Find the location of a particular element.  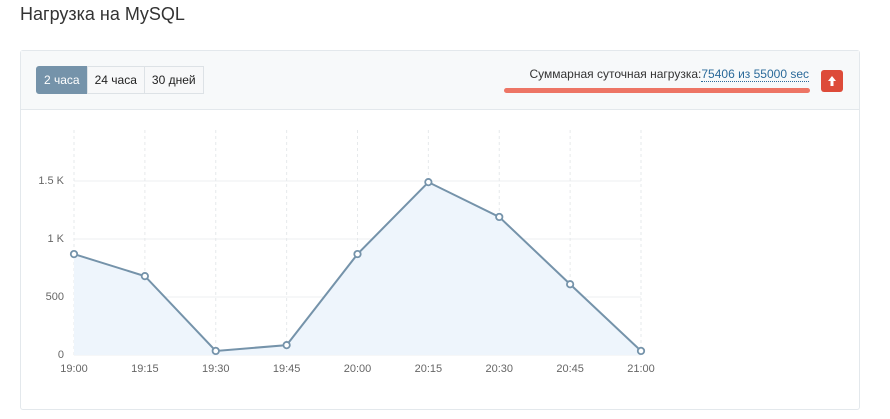

tabs: 2 часа 24 часа 30 дней is located at coordinates (120, 80).